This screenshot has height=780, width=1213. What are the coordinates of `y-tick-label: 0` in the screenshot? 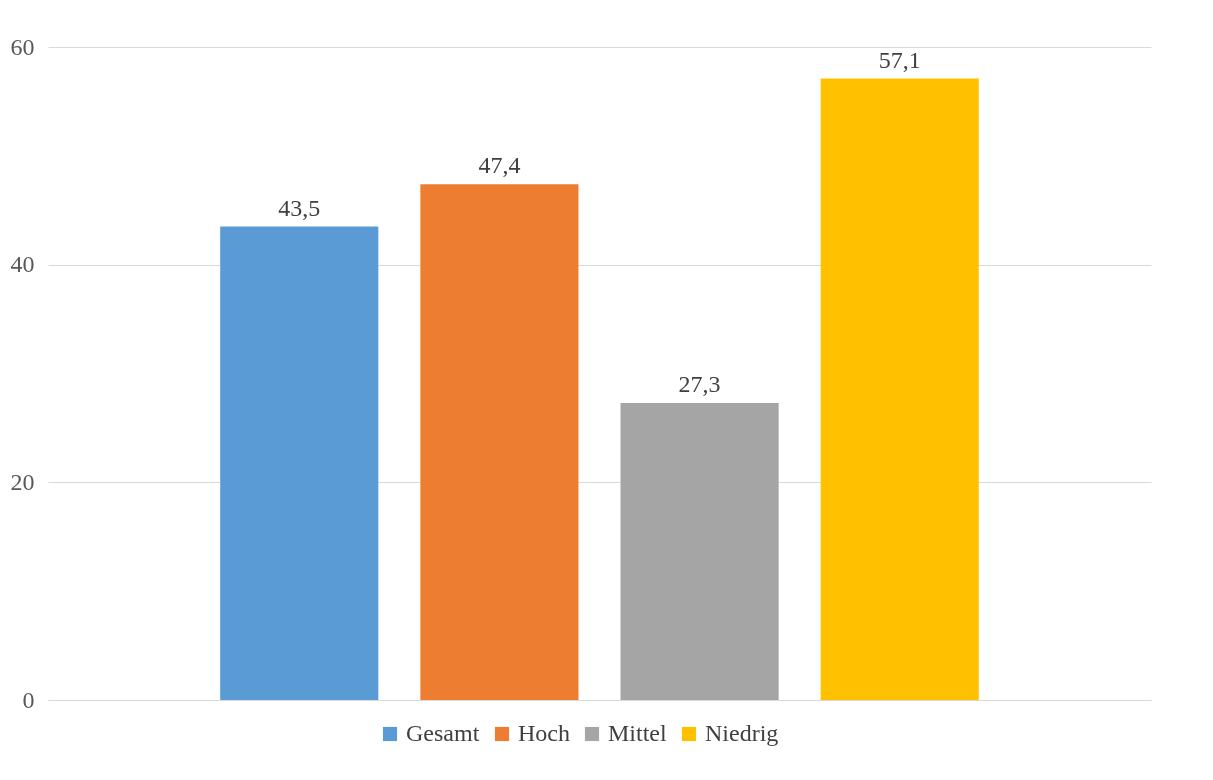 It's located at (28, 699).